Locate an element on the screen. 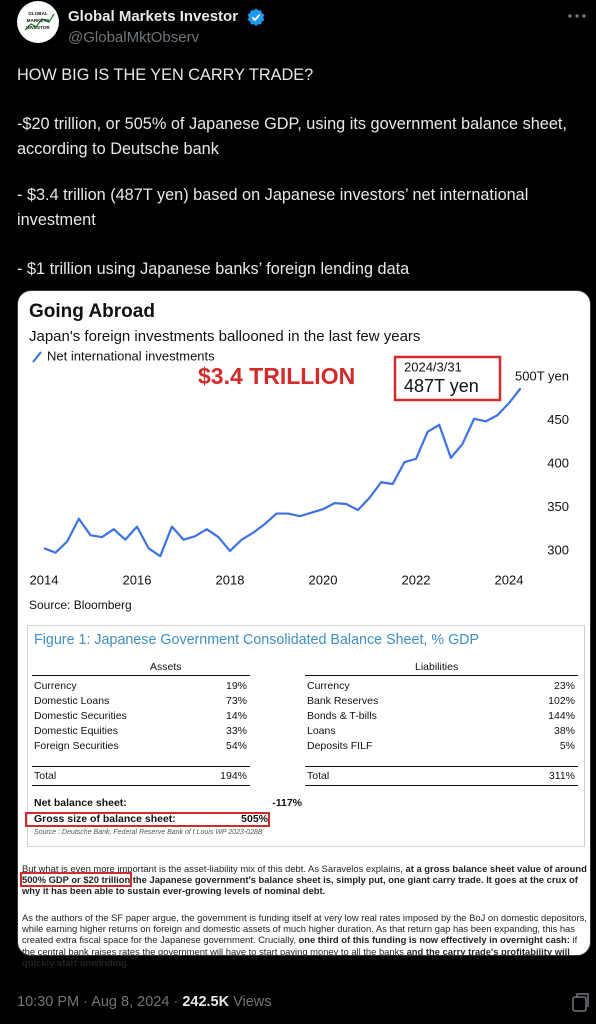 The image size is (596, 1024). asset-value: 19% is located at coordinates (236, 686).